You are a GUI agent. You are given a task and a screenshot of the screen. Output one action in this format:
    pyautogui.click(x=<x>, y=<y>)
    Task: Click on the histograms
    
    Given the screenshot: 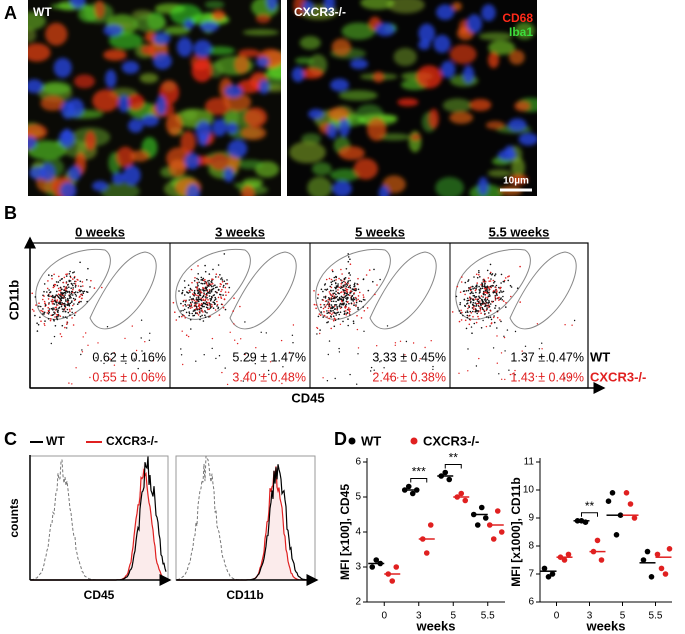 What is the action you would take?
    pyautogui.click(x=171, y=518)
    